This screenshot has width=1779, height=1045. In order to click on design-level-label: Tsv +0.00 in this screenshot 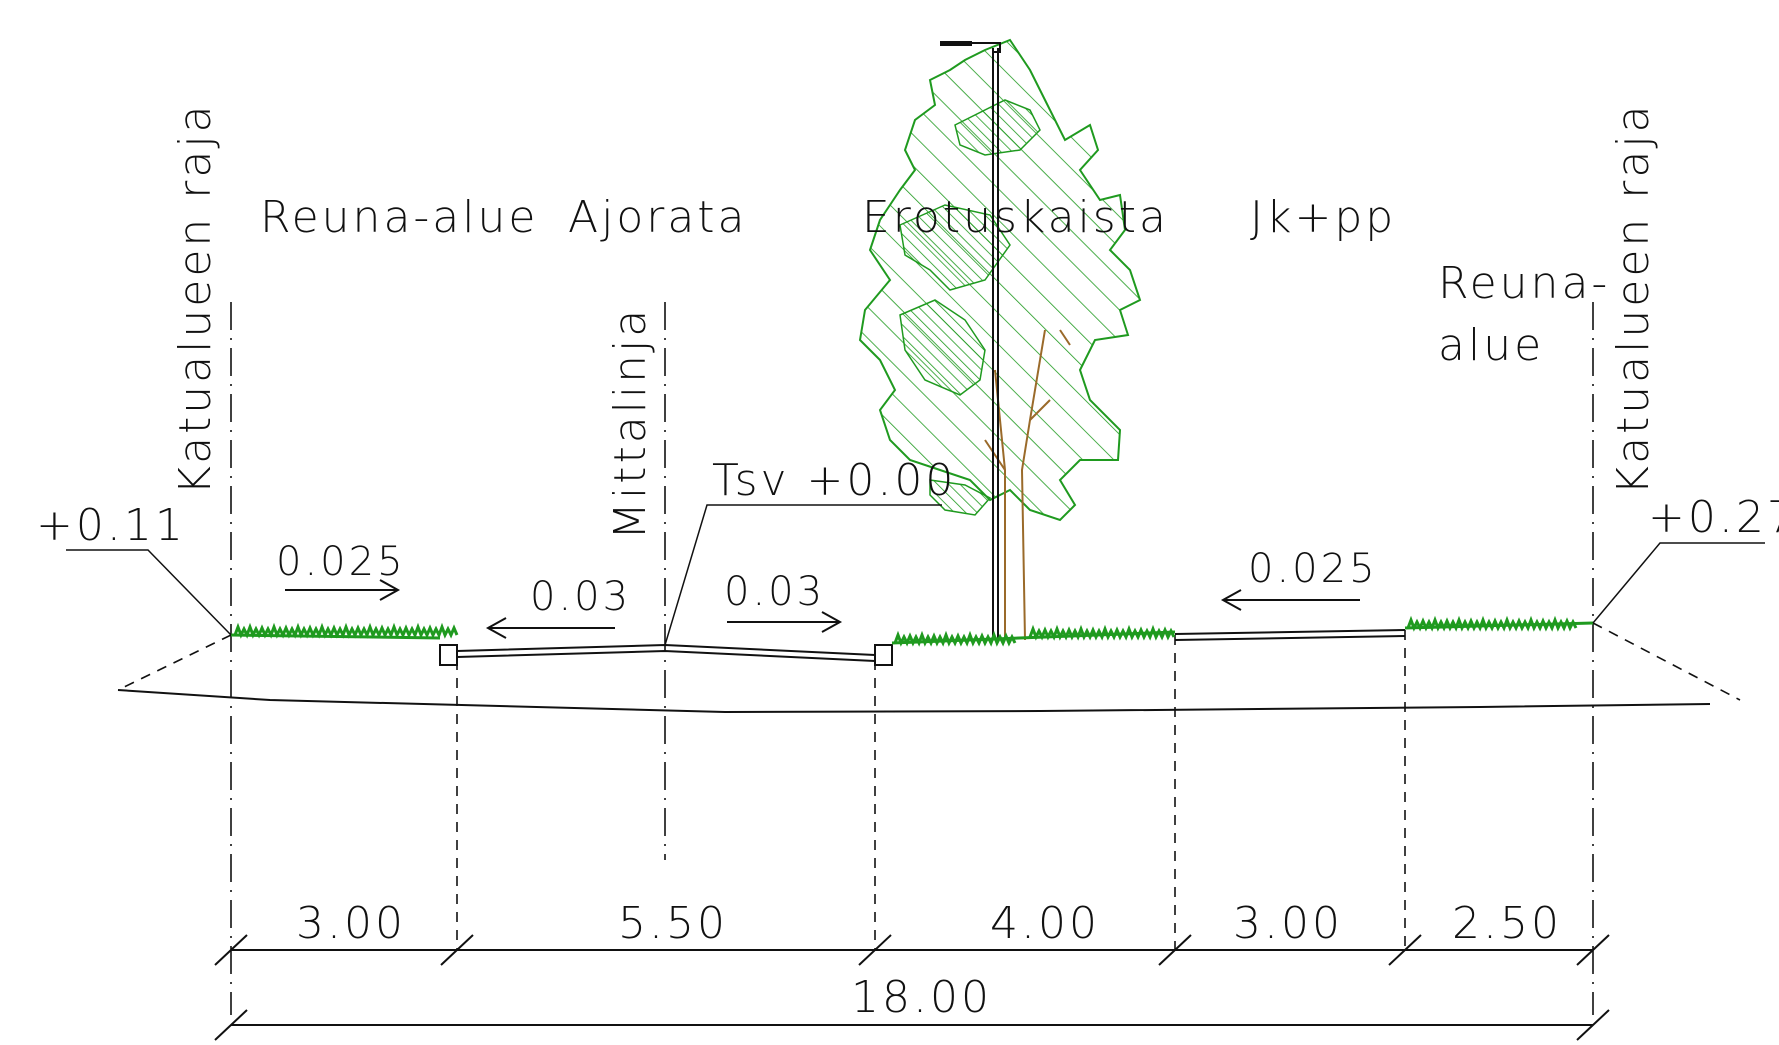, I will do `click(834, 480)`.